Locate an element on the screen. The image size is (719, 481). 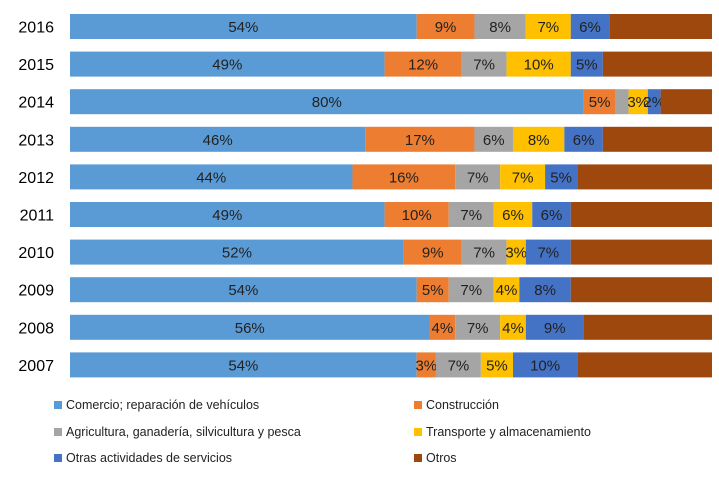
data-label: 80% is located at coordinates (327, 102).